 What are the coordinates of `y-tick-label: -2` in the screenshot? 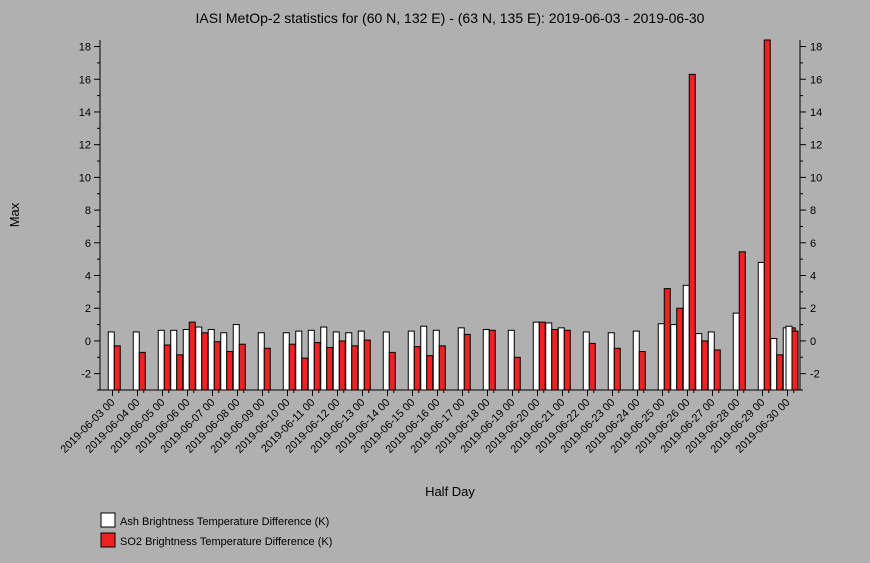 It's located at (86, 375).